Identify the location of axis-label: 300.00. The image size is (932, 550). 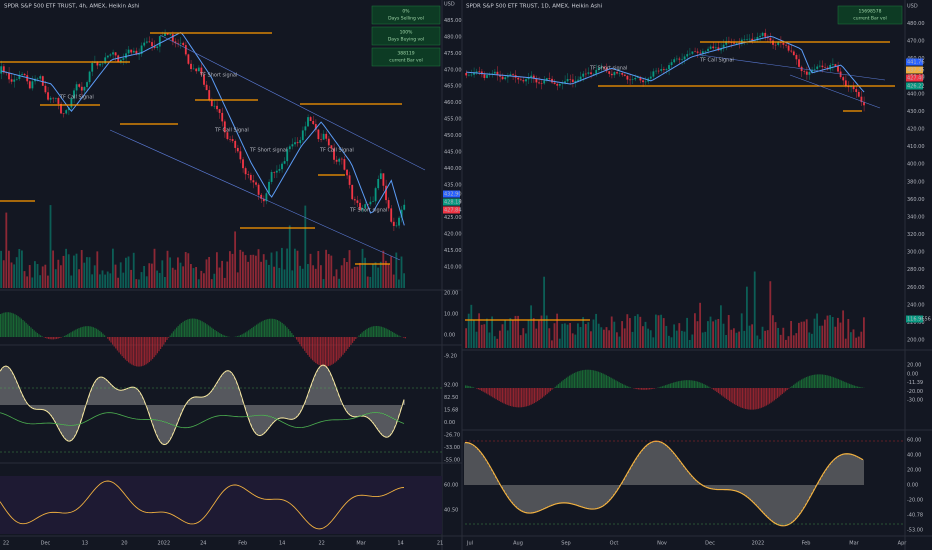
(916, 253).